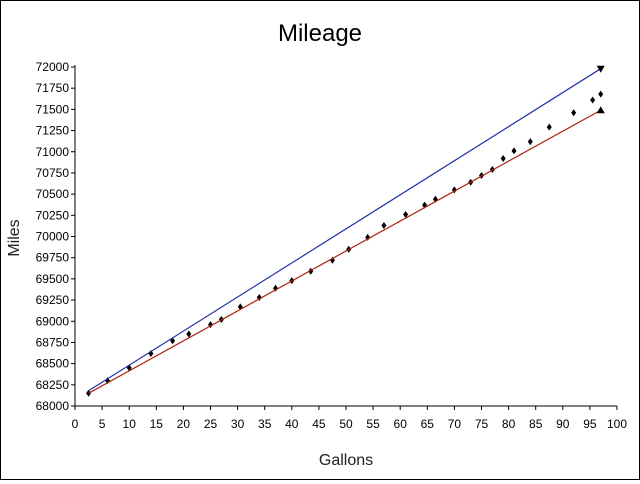 The image size is (640, 484). I want to click on y-tick-label: 71250, so click(53, 131).